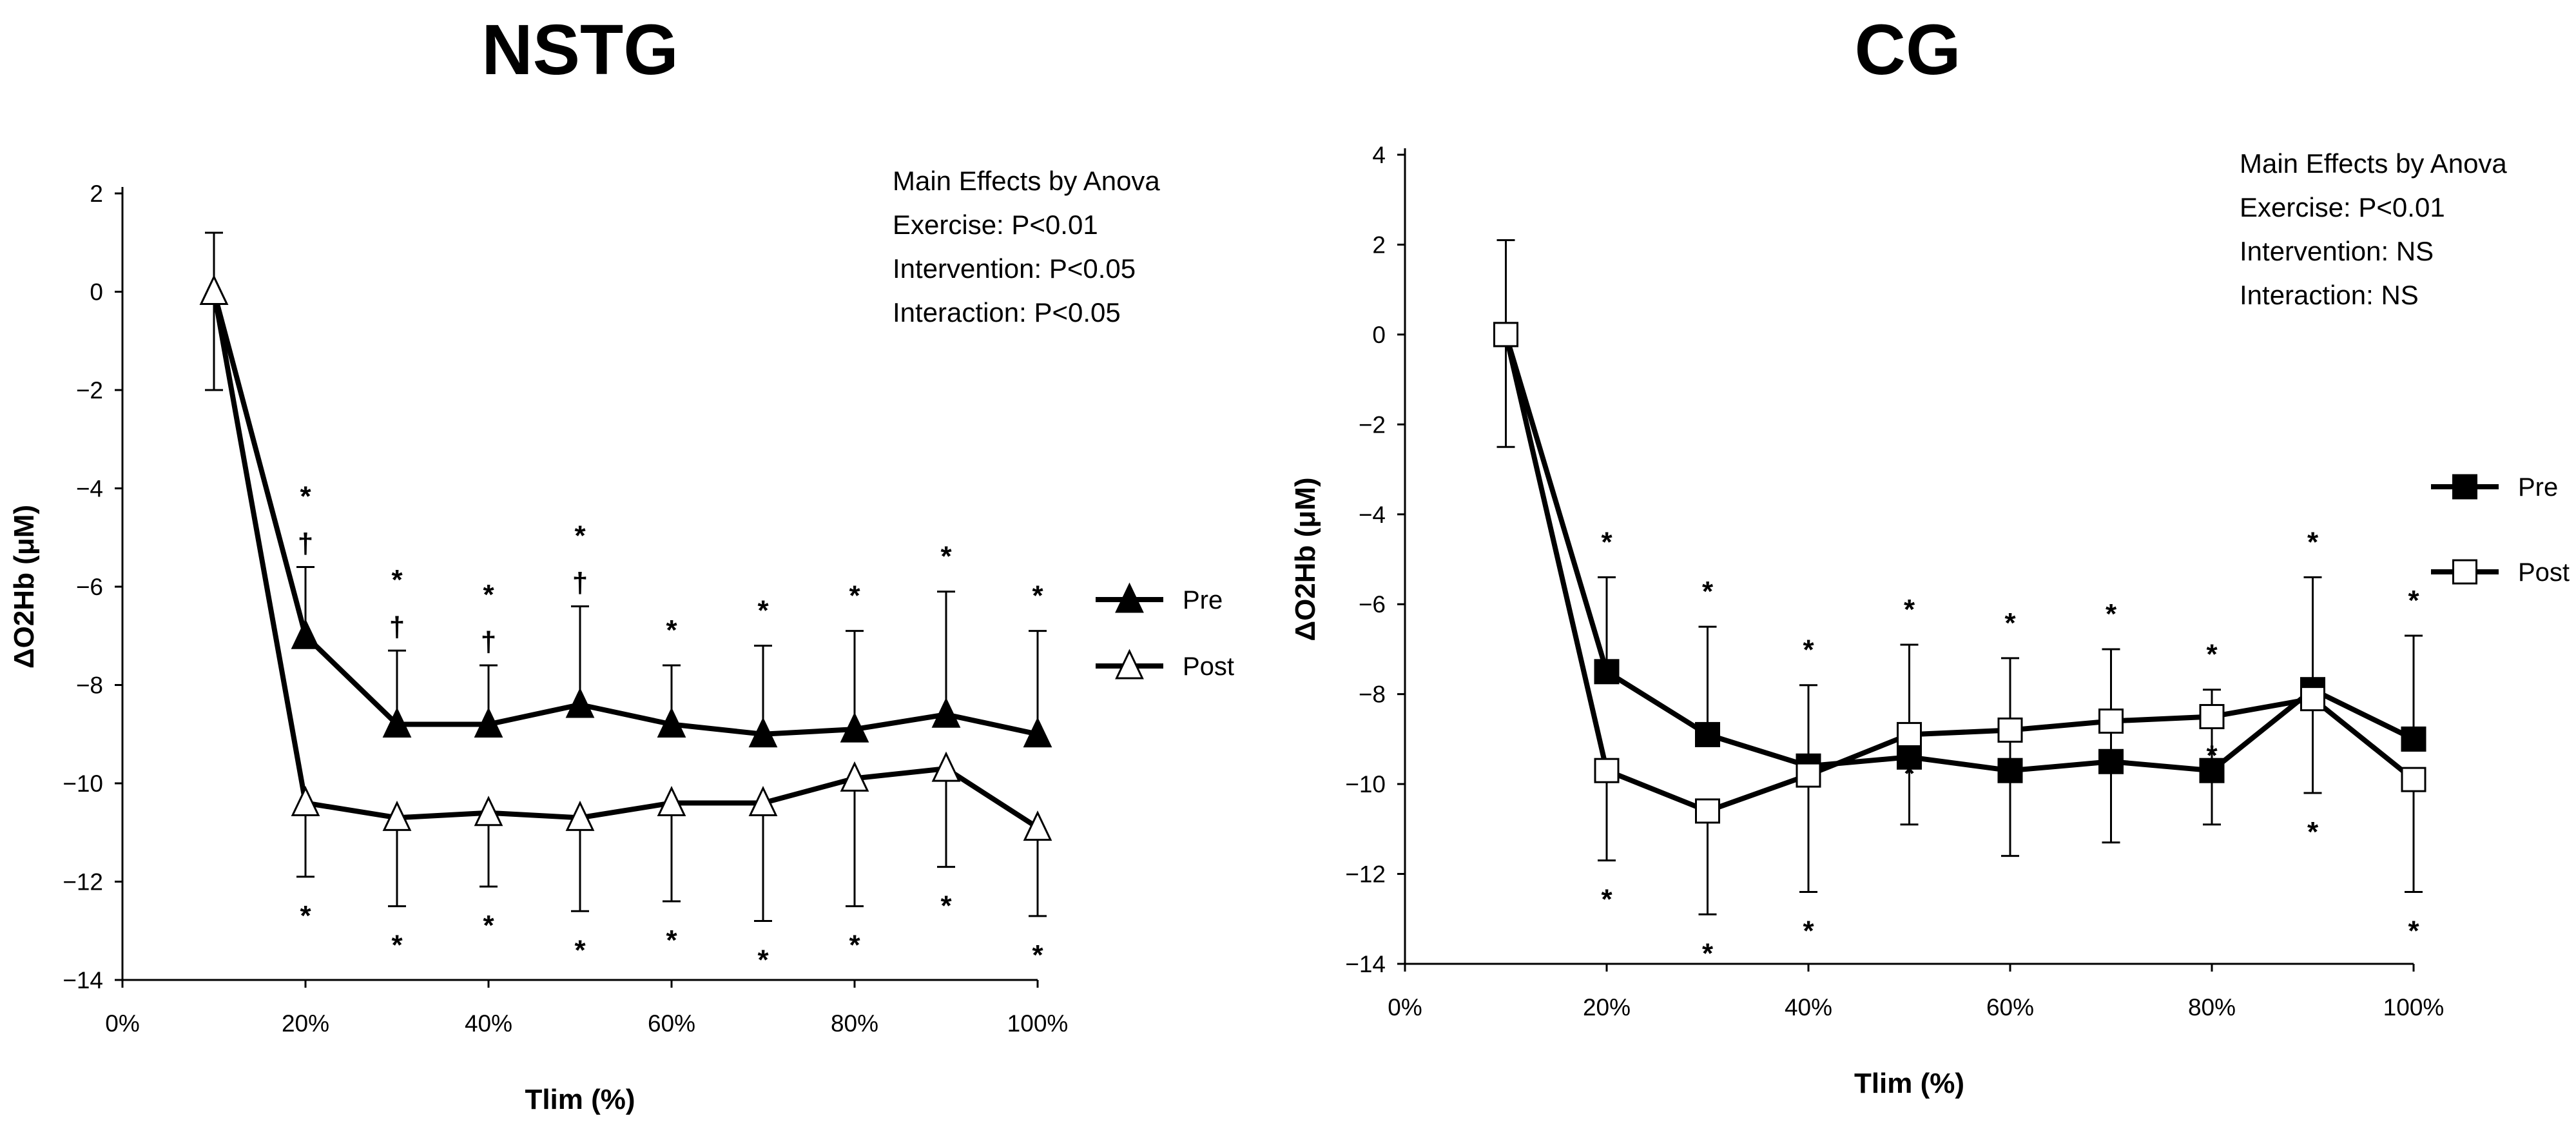 The width and height of the screenshot is (2576, 1145). Describe the element at coordinates (625, 489) in the screenshot. I see `series-pre: * † * † * † * † * * * * *` at that location.